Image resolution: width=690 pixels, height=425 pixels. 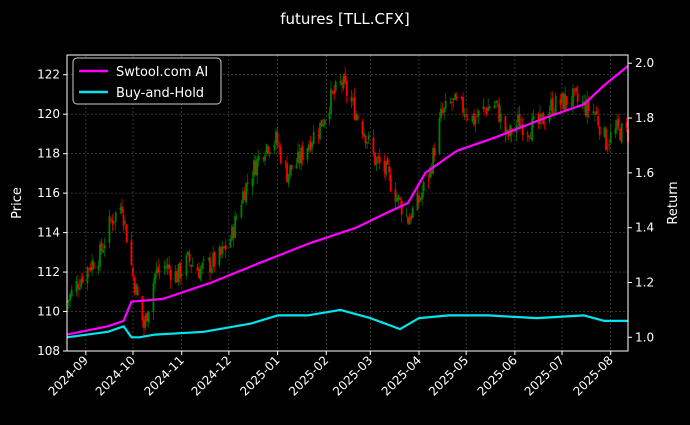 What do you see at coordinates (48, 114) in the screenshot?
I see `left-tick-label: 120` at bounding box center [48, 114].